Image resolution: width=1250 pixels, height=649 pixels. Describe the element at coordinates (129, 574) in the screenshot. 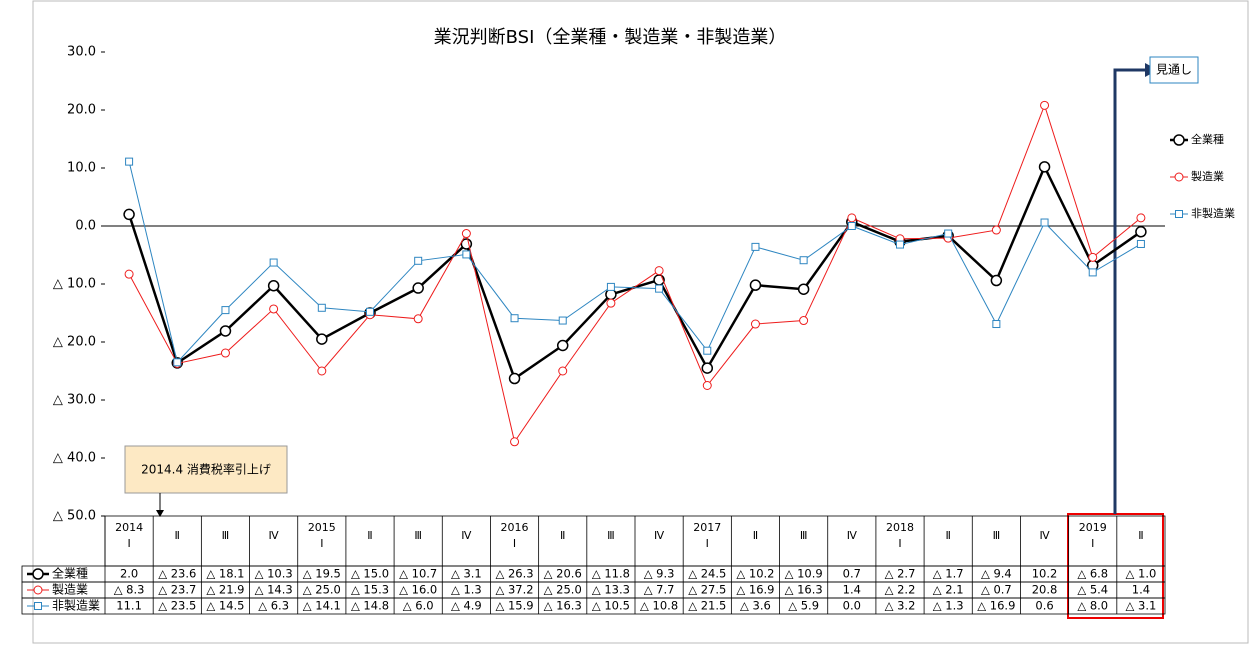

I see `table-value: 2.0` at that location.